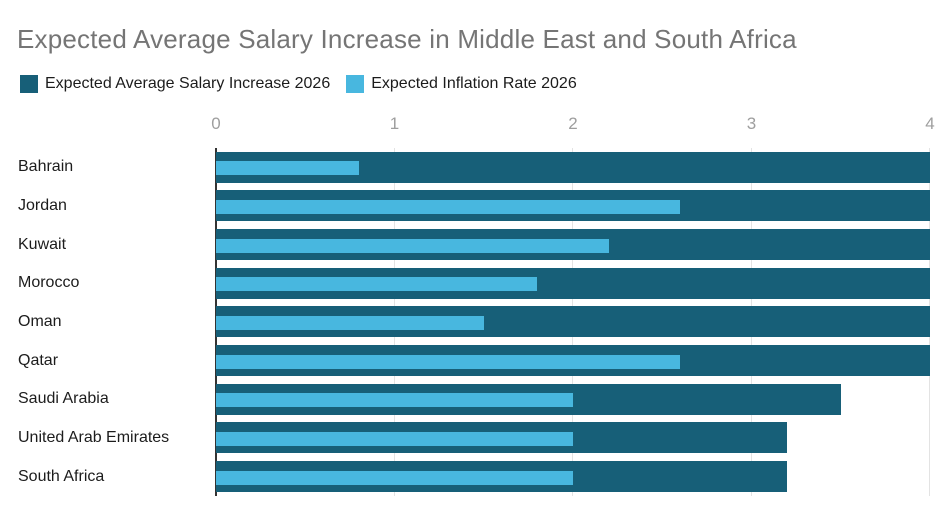 The height and width of the screenshot is (528, 944). I want to click on x-tick-label: 4, so click(930, 123).